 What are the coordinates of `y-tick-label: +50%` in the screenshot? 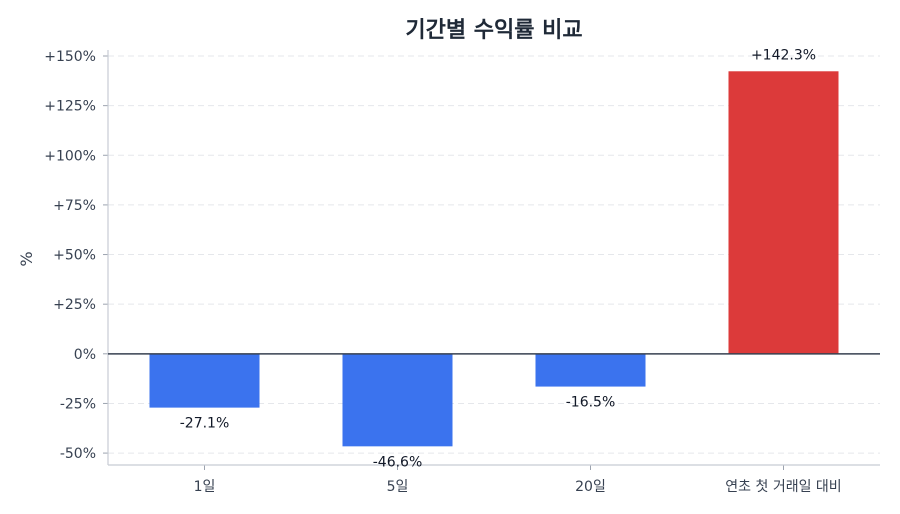 It's located at (74, 256).